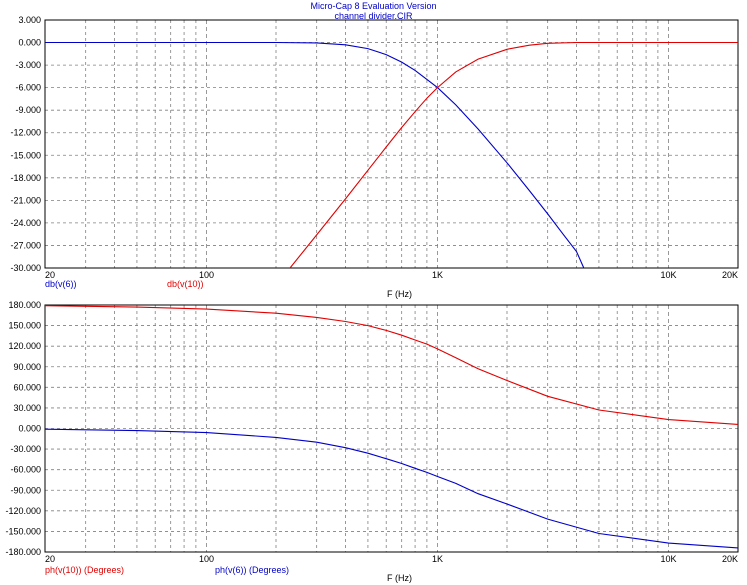  What do you see at coordinates (252, 570) in the screenshot?
I see `legend-label: ph(v(6)) (Degrees)` at bounding box center [252, 570].